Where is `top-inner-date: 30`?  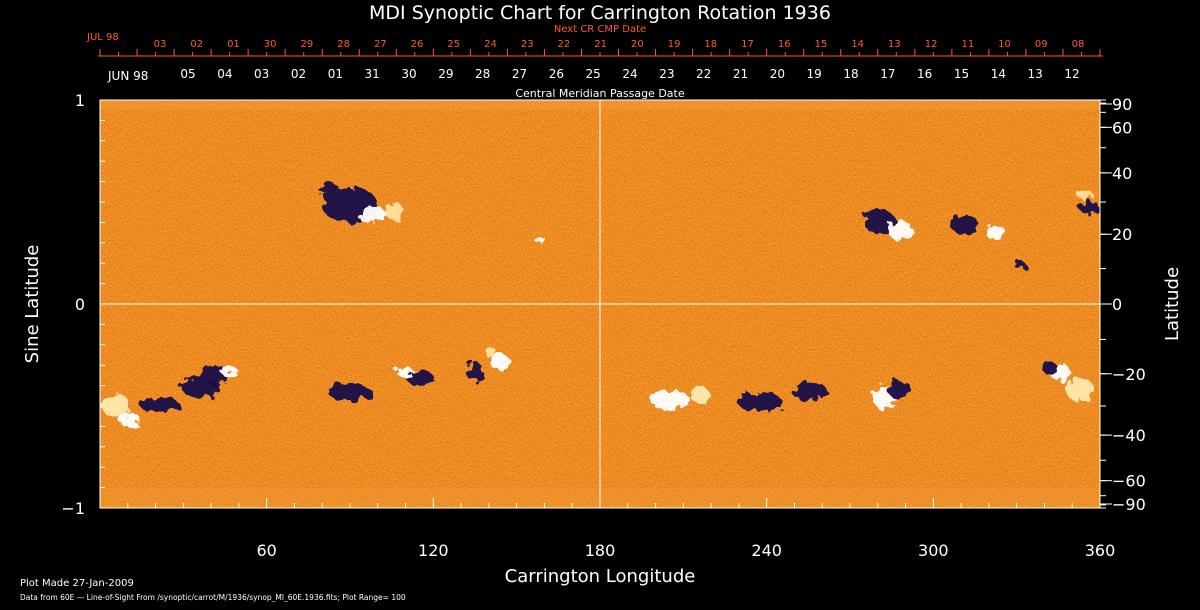 top-inner-date: 30 is located at coordinates (408, 74).